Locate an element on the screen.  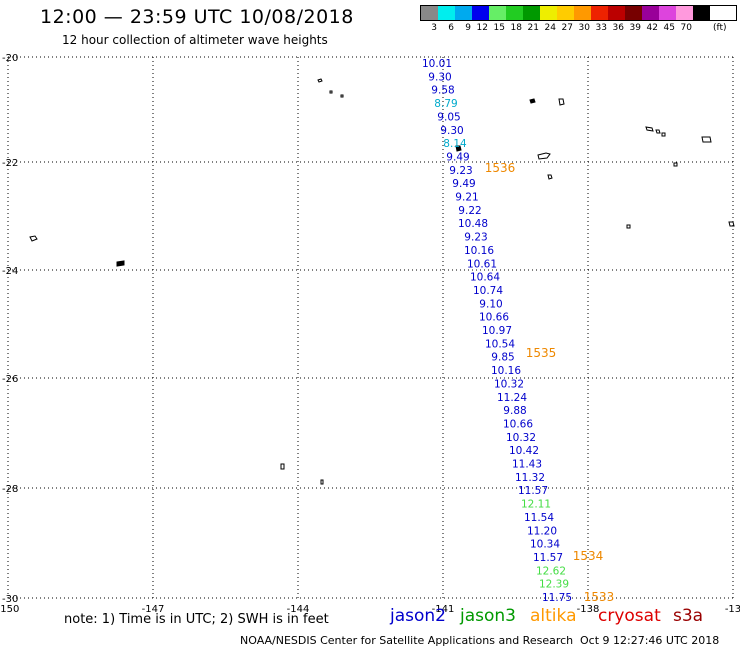
wave-height-reading: 8.14 is located at coordinates (455, 144).